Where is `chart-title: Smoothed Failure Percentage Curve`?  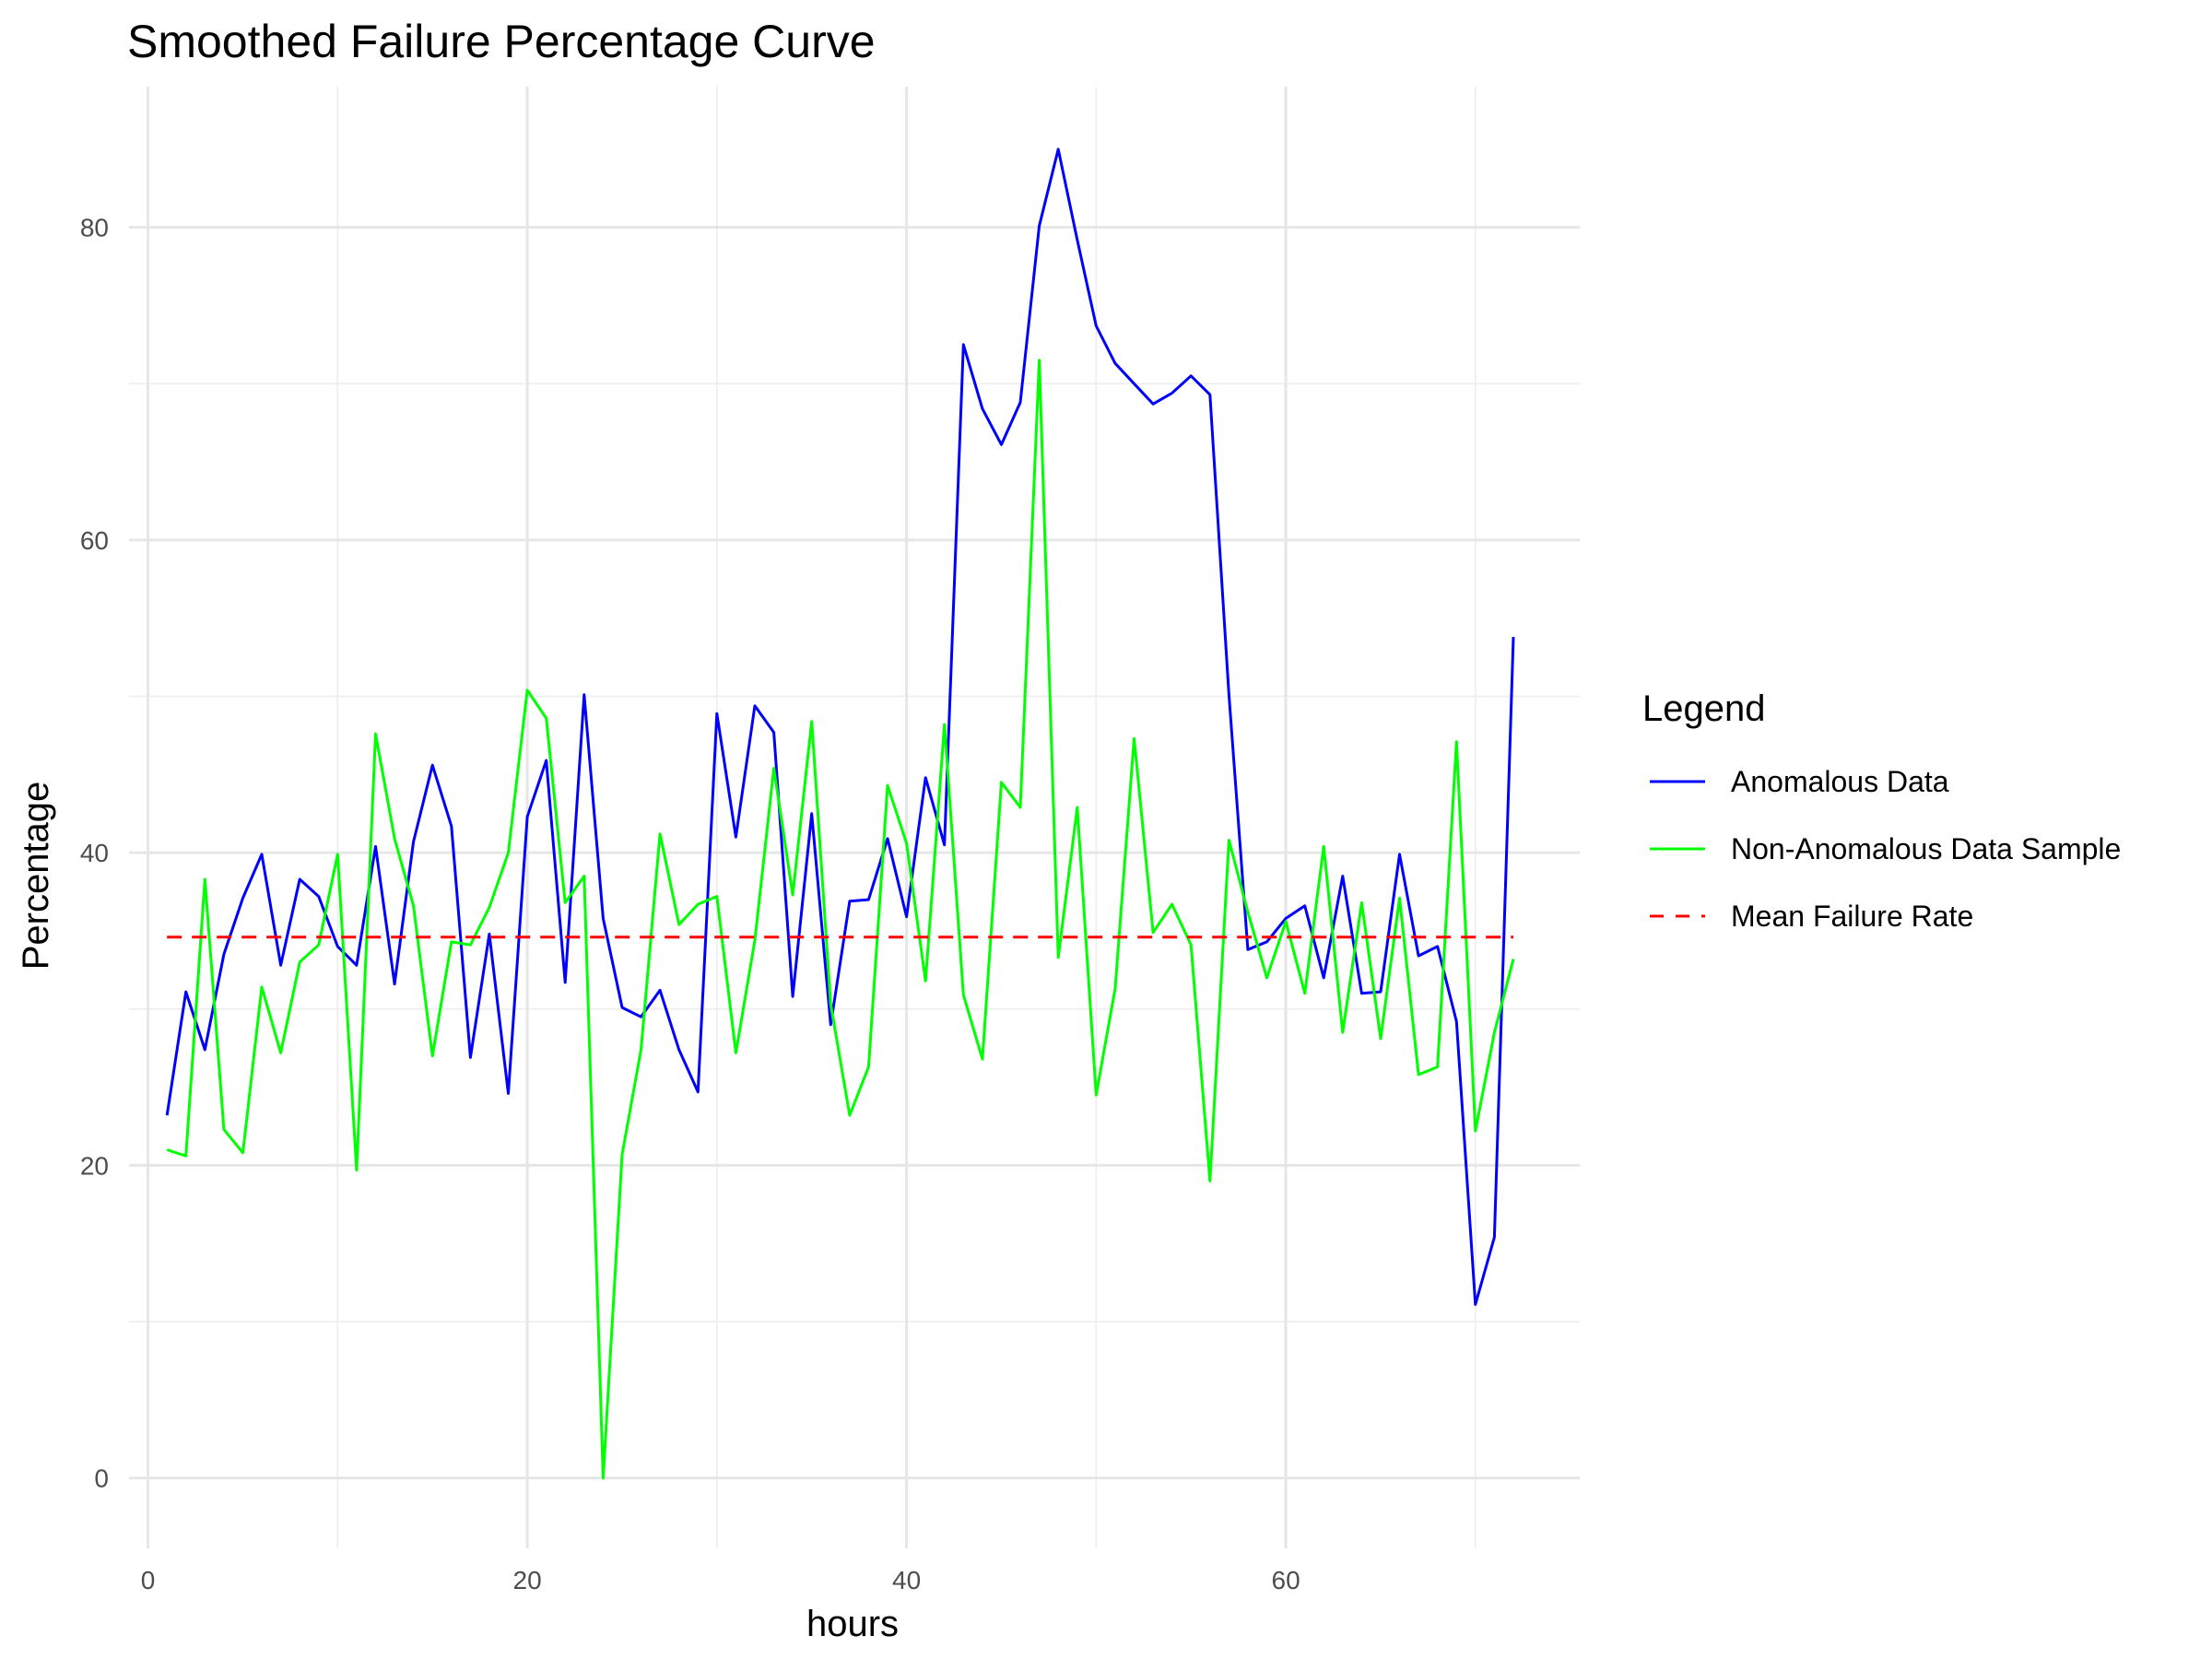
chart-title: Smoothed Failure Percentage Curve is located at coordinates (501, 41).